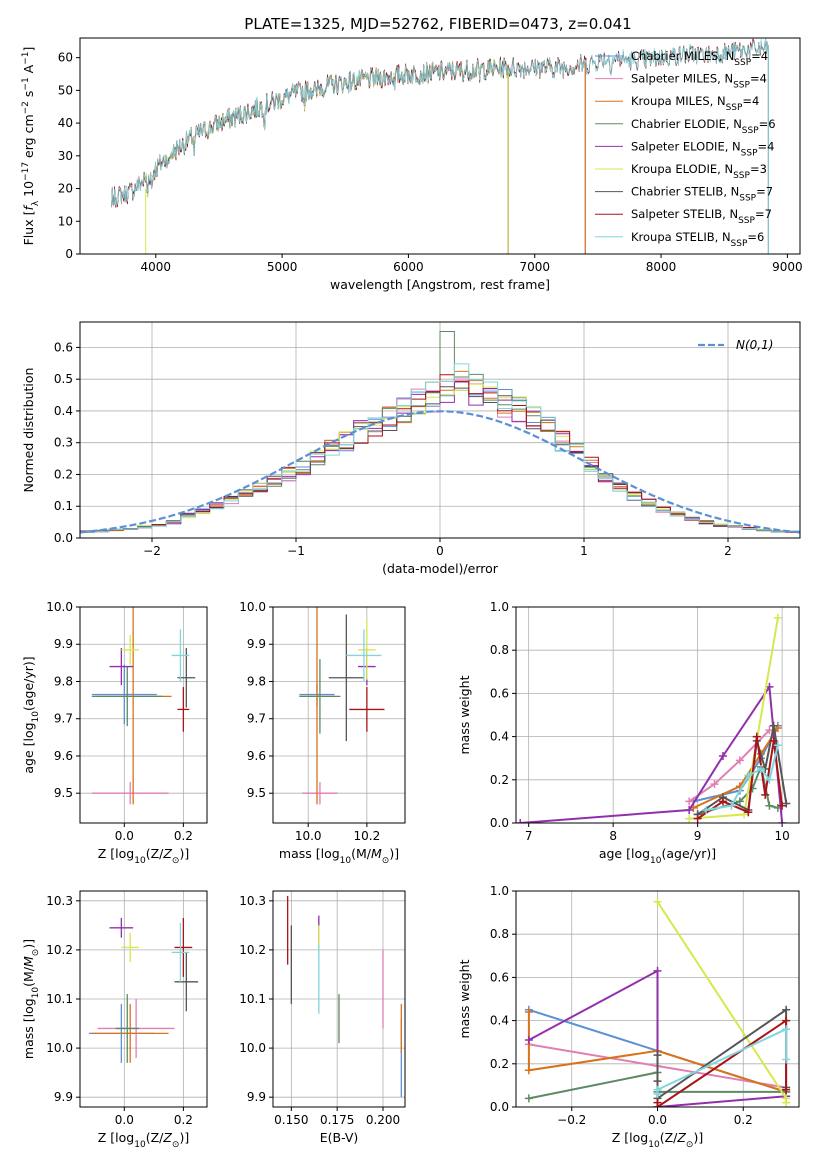 The image size is (819, 1170). Describe the element at coordinates (65, 156) in the screenshot. I see `y-tick-label: 30` at that location.